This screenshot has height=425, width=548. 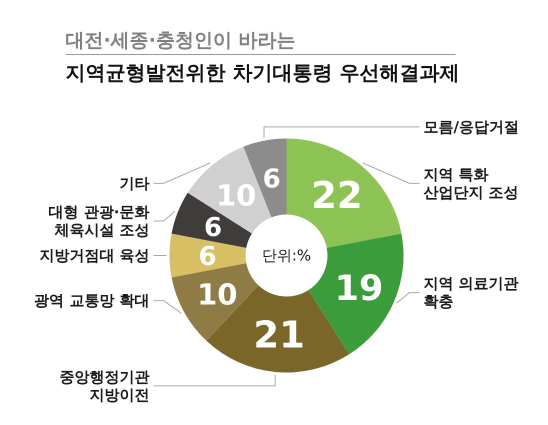 I want to click on chart-title: 대전·세종·충청인이 바라는, so click(x=181, y=41).